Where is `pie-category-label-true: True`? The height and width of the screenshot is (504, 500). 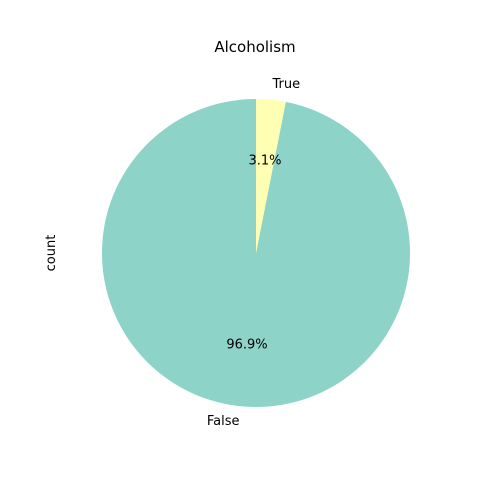 pie-category-label-true: True is located at coordinates (285, 84).